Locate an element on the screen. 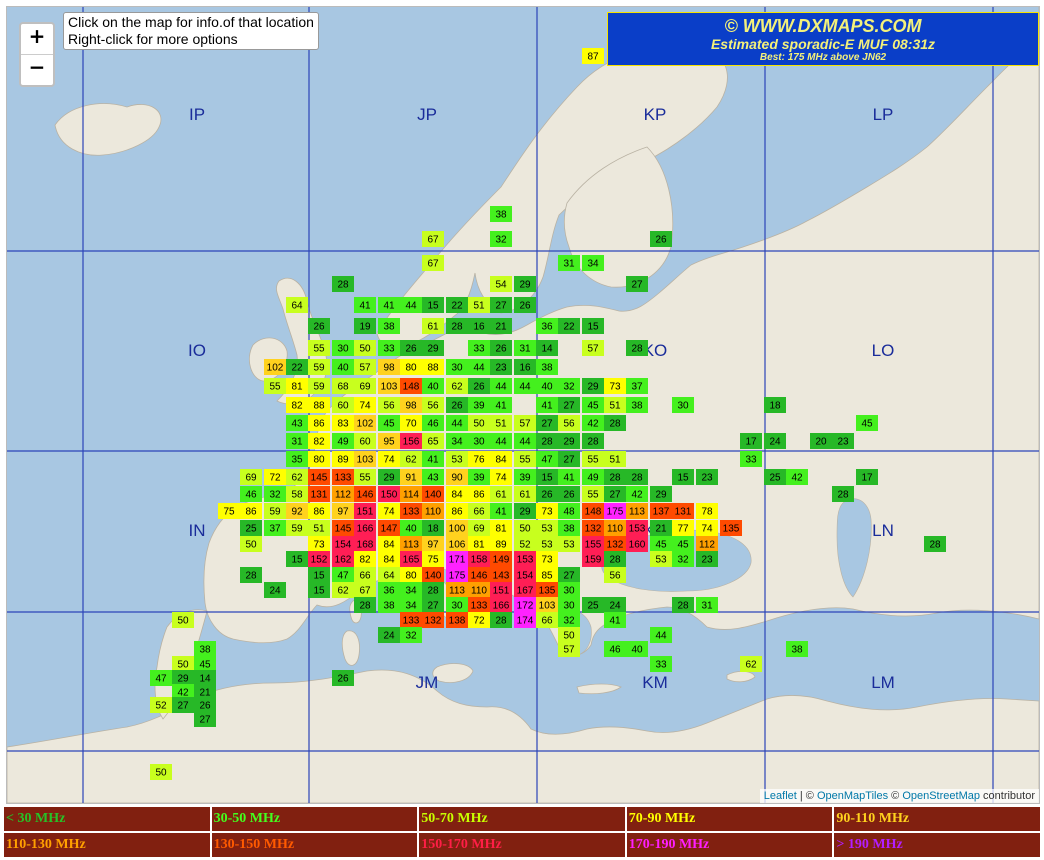 The image size is (1044, 860). openstreetmap-link: OpenStreetMap is located at coordinates (941, 796).